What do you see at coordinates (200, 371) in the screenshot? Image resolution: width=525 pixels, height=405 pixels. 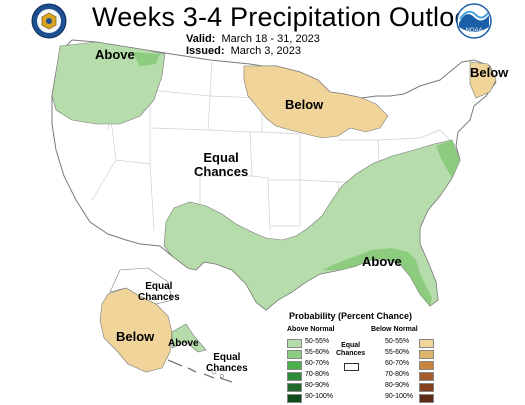 I see `aleutian-islands` at bounding box center [200, 371].